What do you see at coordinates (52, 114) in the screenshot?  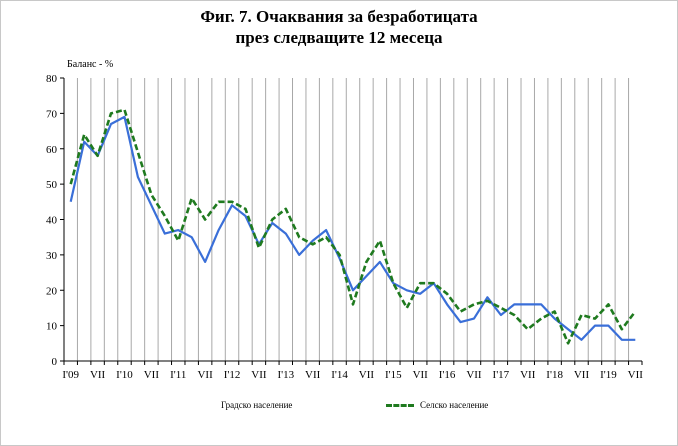 I see `y-tick-label: 70` at bounding box center [52, 114].